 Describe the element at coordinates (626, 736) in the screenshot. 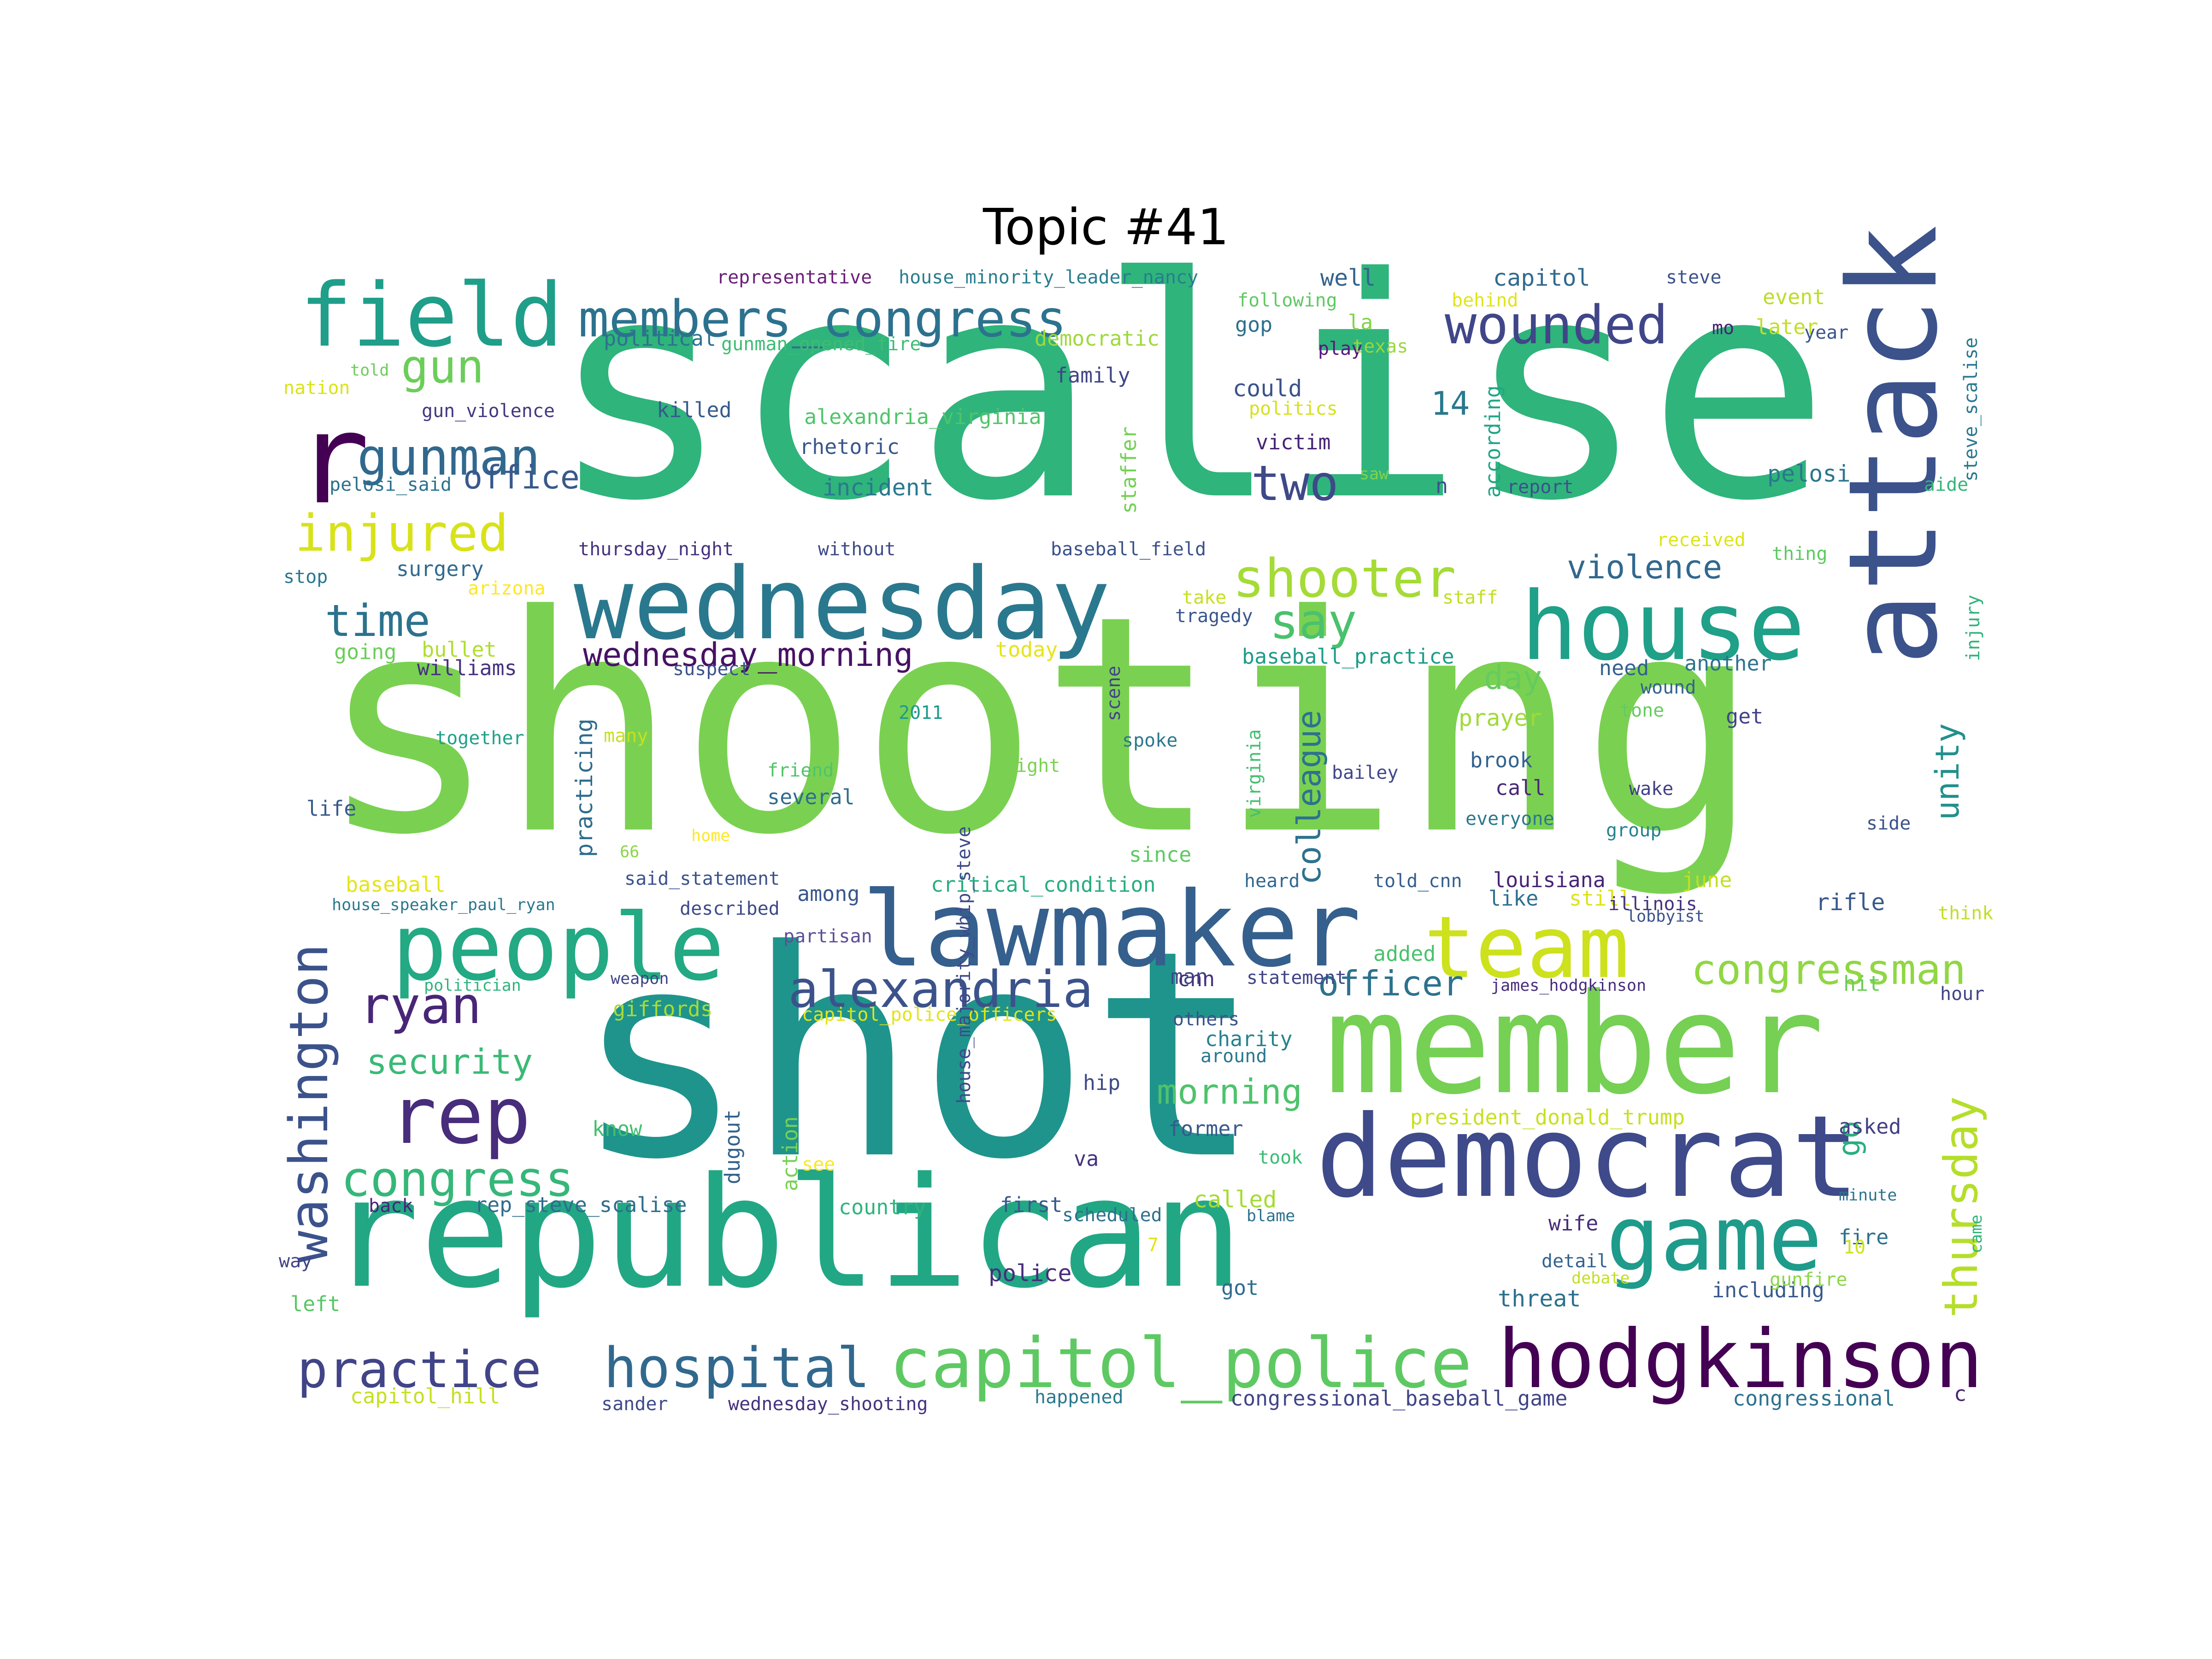

I see `word: many` at that location.